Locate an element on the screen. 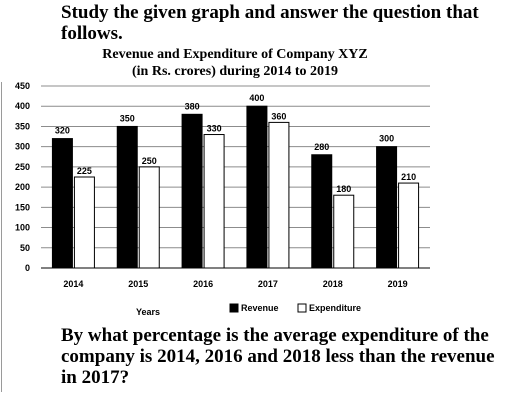 Image resolution: width=510 pixels, height=419 pixels. y-tick-label: 300 is located at coordinates (22, 147).